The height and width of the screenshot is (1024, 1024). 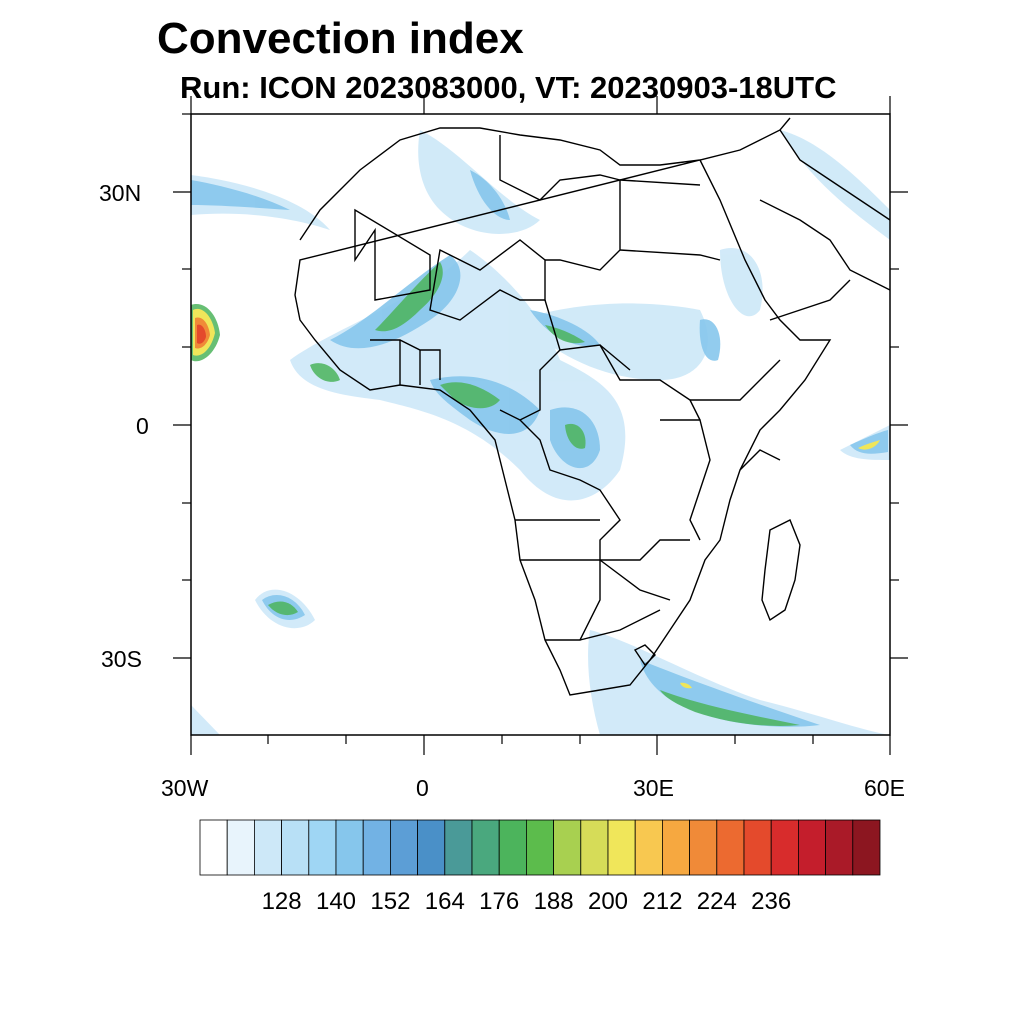 What do you see at coordinates (281, 901) in the screenshot?
I see `colorbar-tick-label: 128` at bounding box center [281, 901].